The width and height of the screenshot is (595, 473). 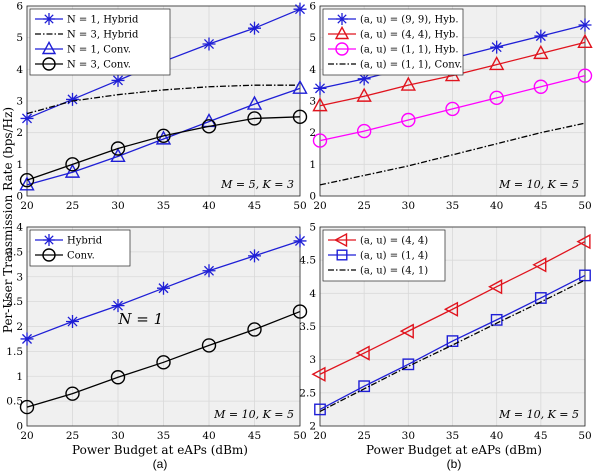 What do you see at coordinates (409, 35) in the screenshot?
I see `legend-label: (a, u) = (4, 4), Hyb.` at bounding box center [409, 35].